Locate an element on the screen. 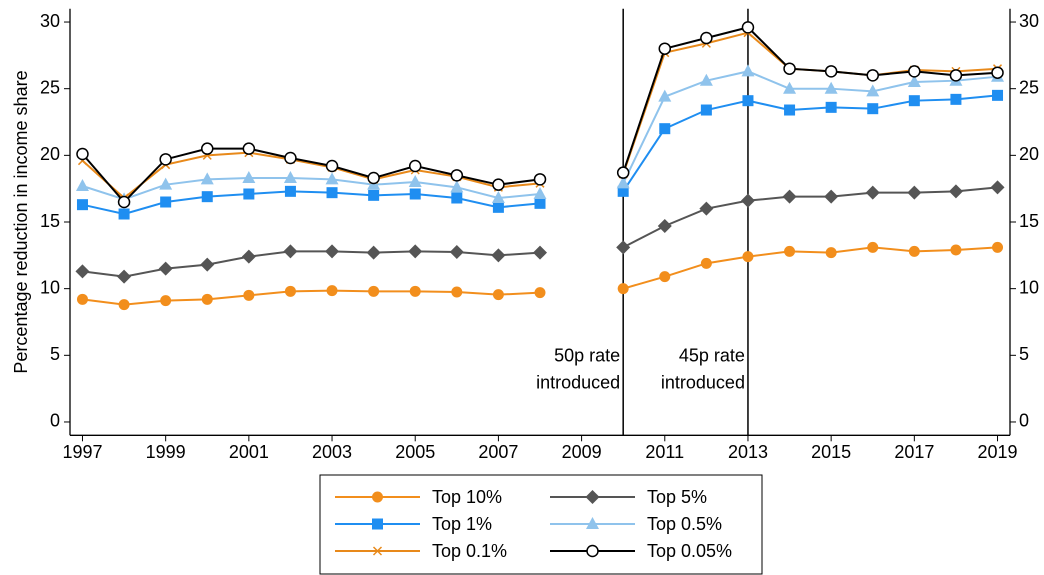  y2-tick-label: 0 is located at coordinates (1024, 421).